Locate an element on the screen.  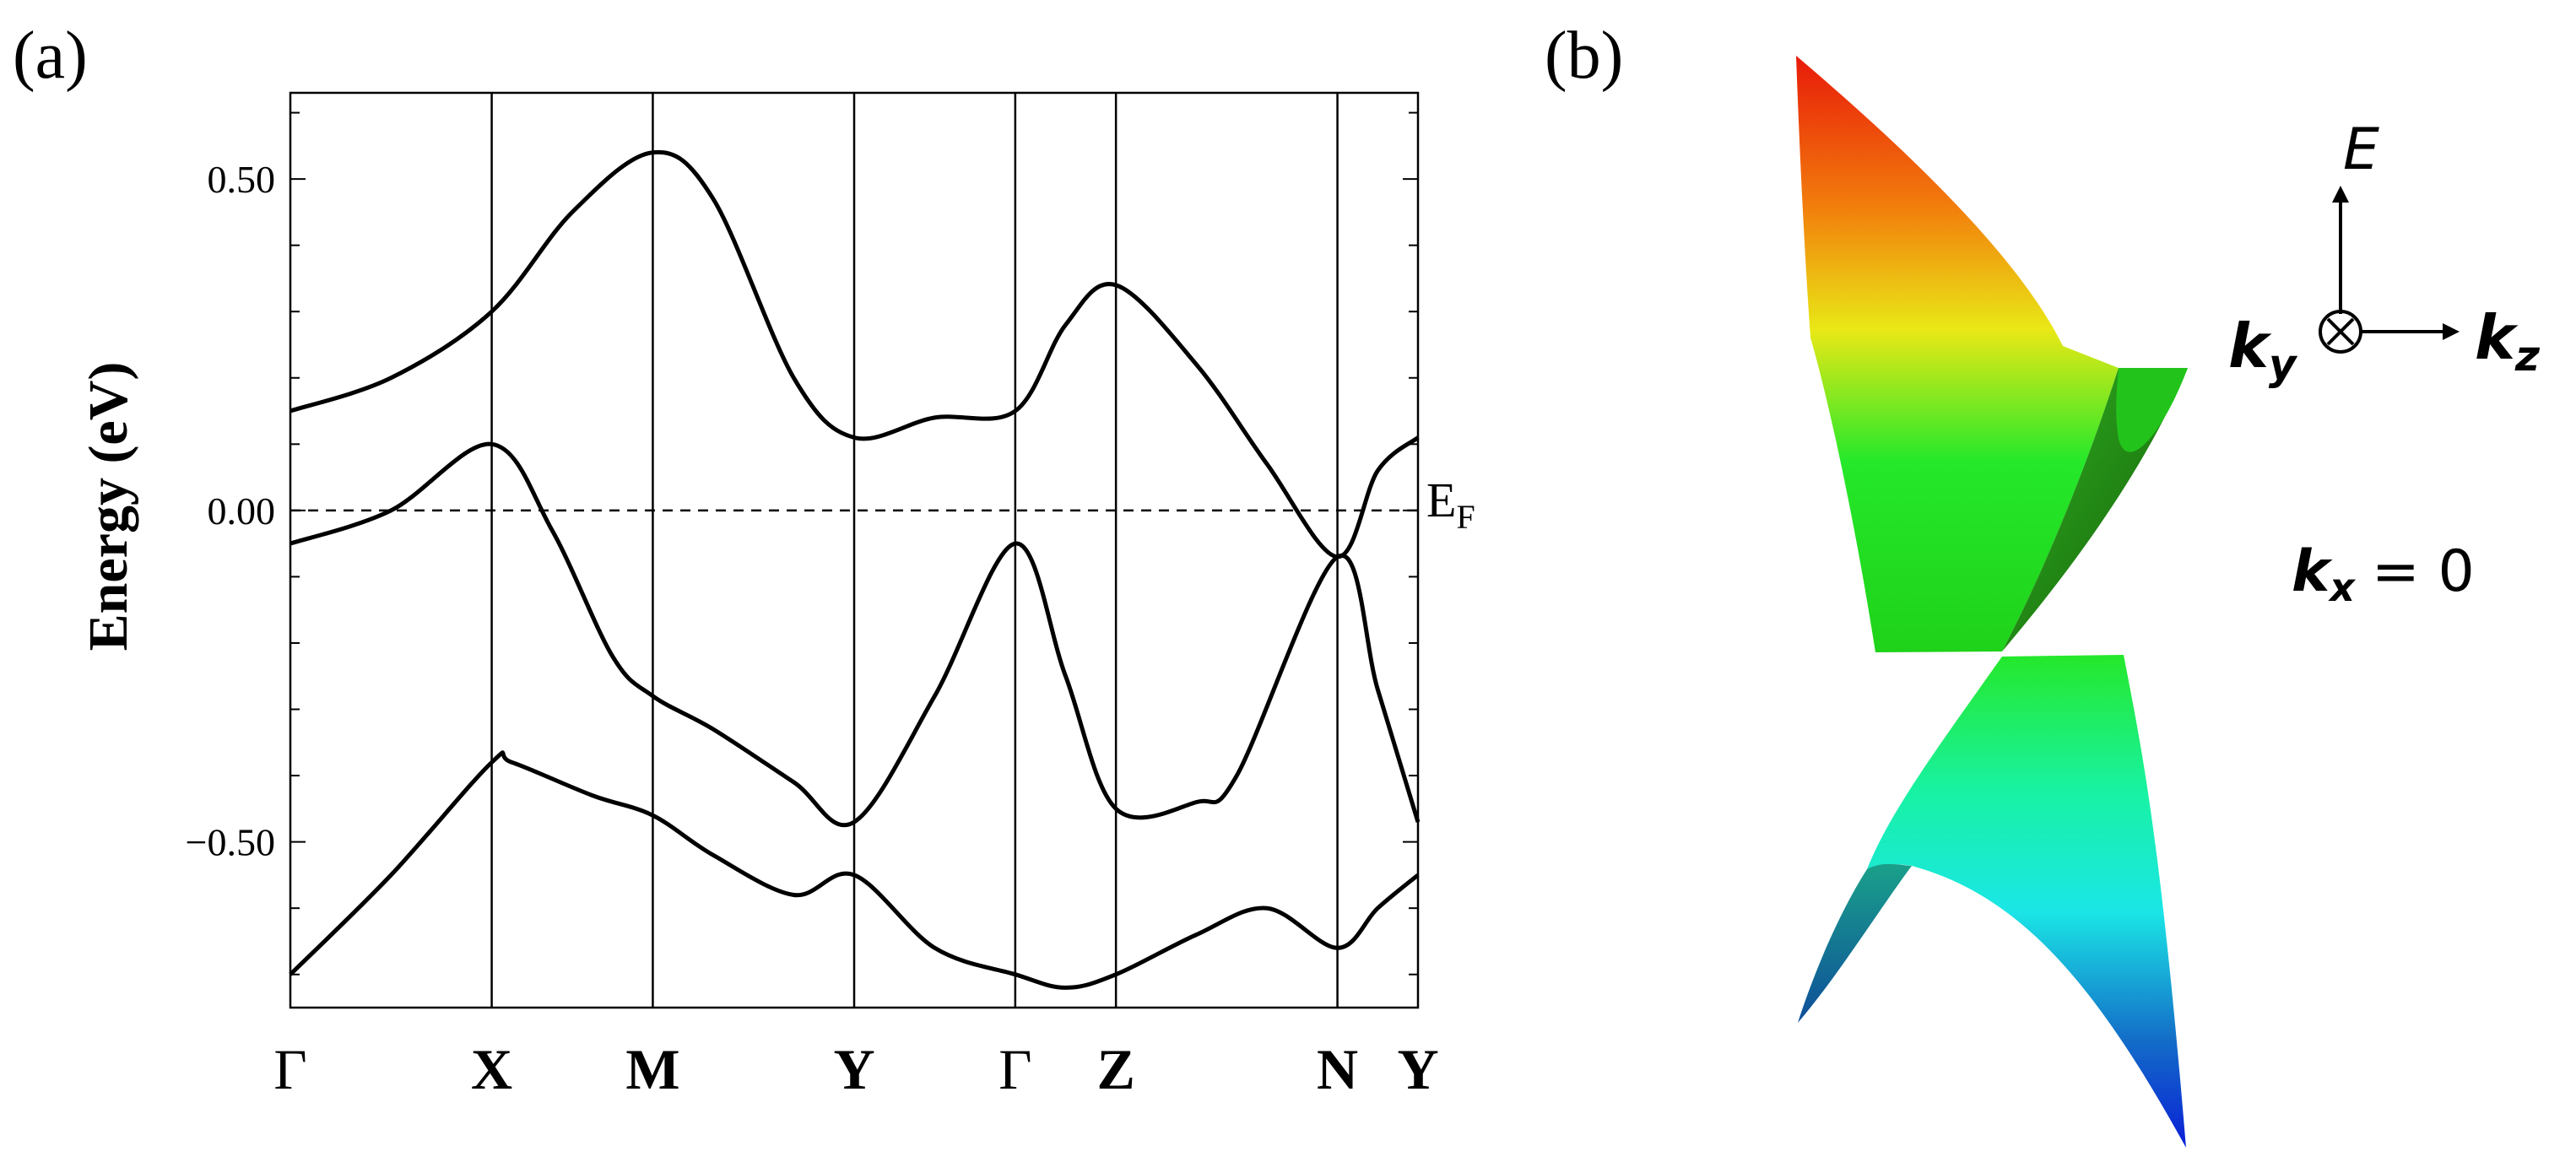
lower-cone-dark-flap is located at coordinates (1855, 943).